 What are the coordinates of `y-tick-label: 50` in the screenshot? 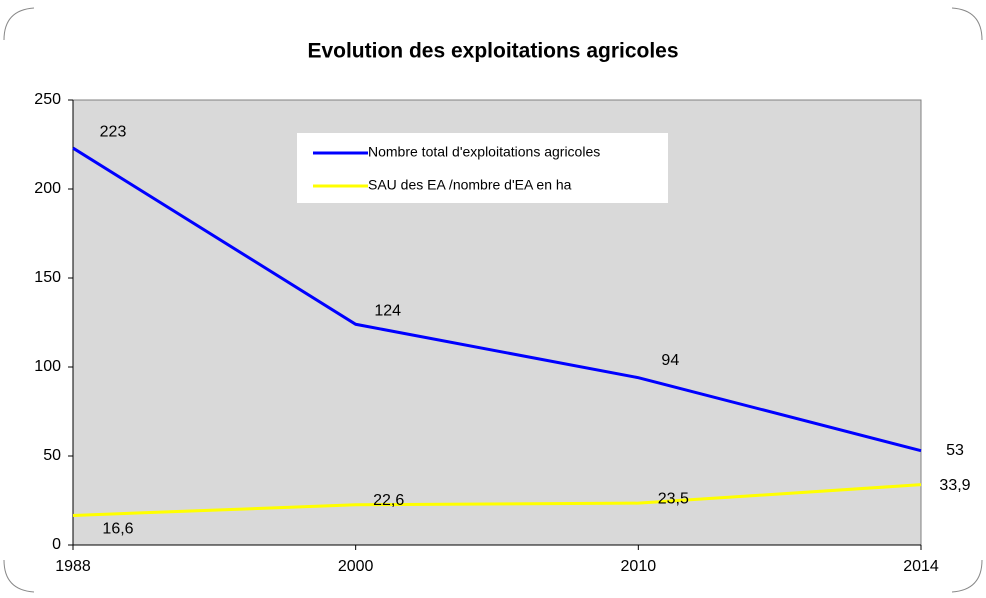 It's located at (52, 455).